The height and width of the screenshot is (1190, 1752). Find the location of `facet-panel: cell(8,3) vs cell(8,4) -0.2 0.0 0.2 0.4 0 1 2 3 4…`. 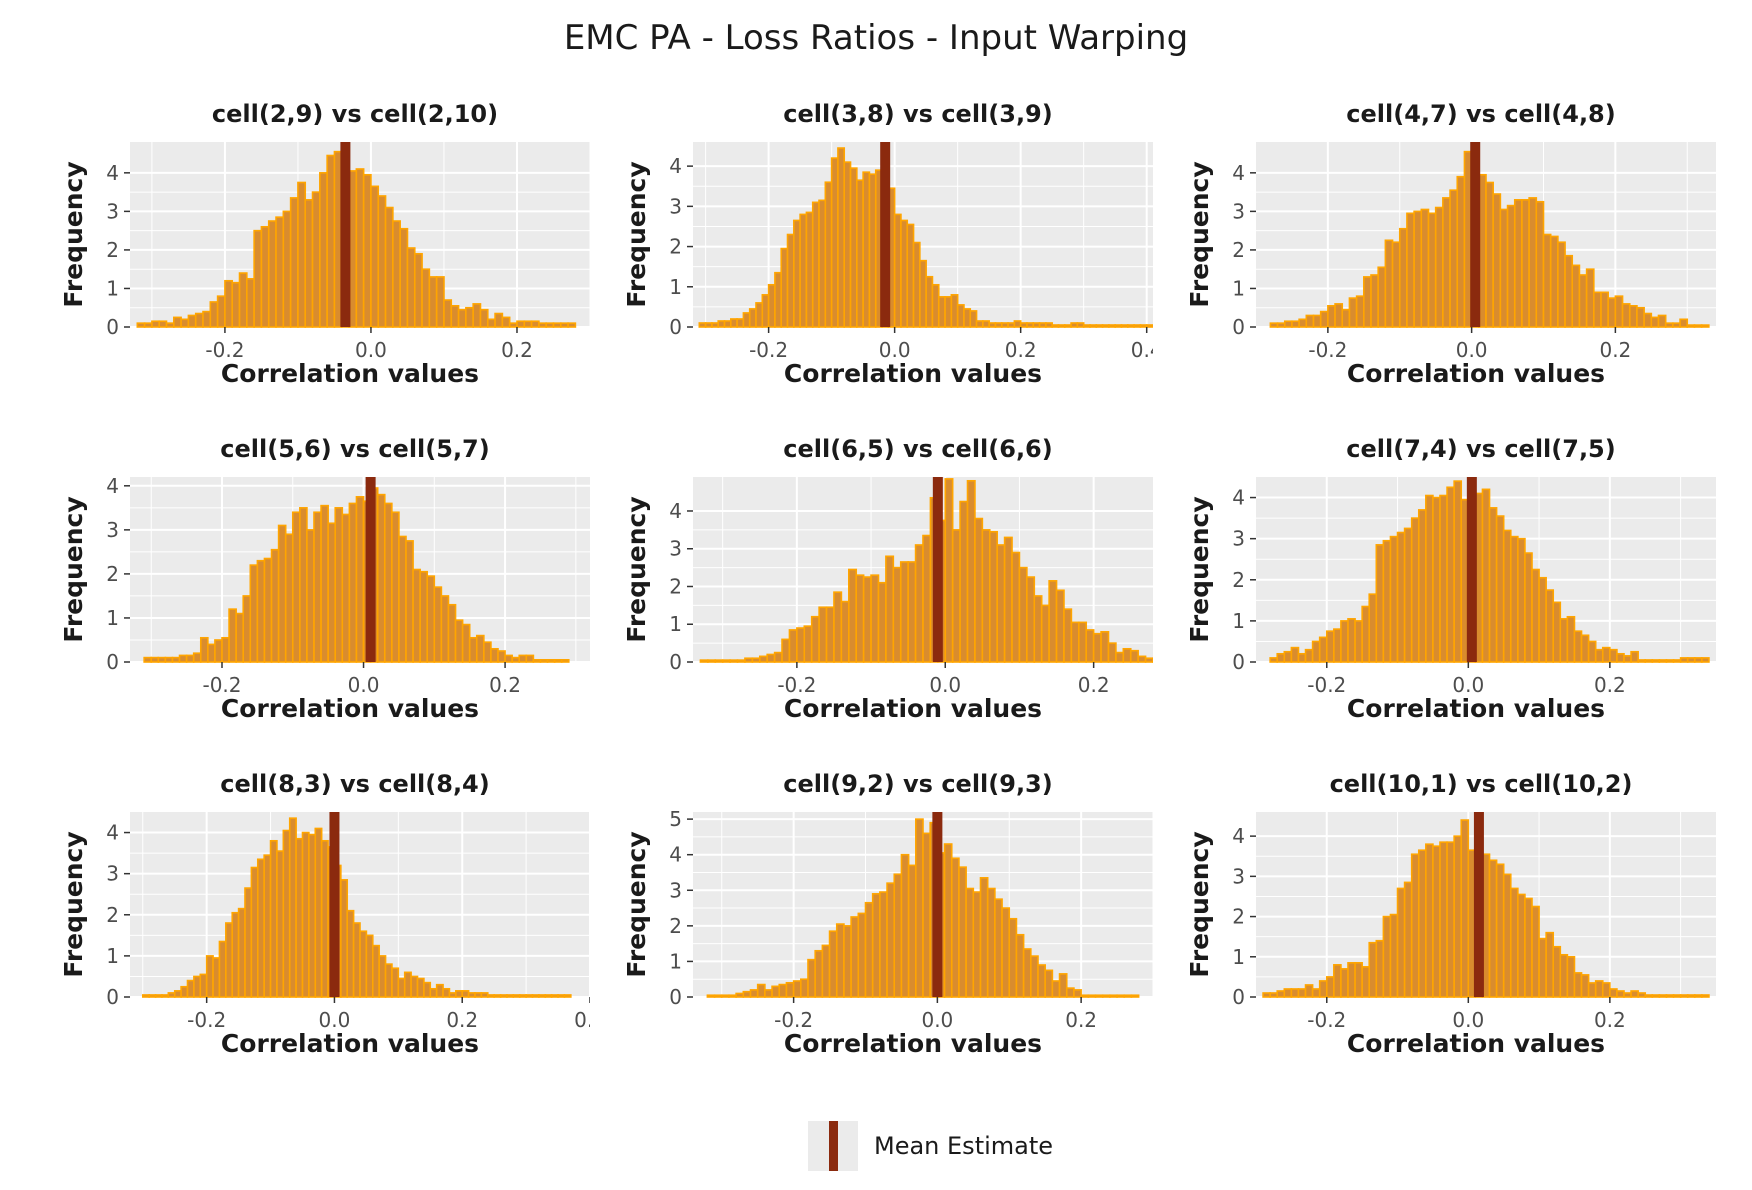

facet-panel: cell(8,3) vs cell(8,4) -0.2 0.0 0.2 0.4 0 1 2 3 4… is located at coordinates (310, 927).